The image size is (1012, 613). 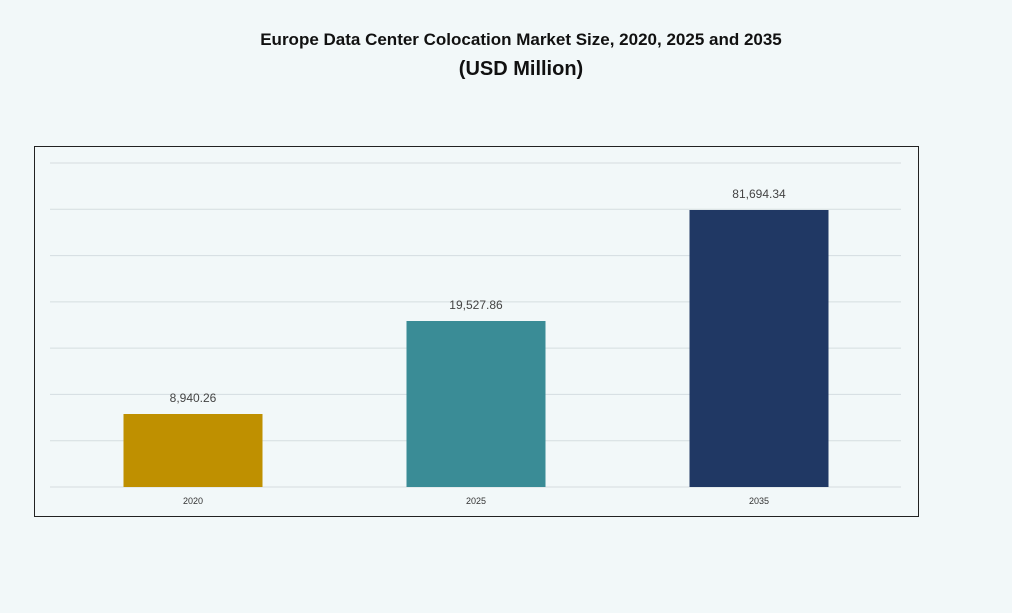 What do you see at coordinates (759, 194) in the screenshot?
I see `data-label-2035: 81,694.34` at bounding box center [759, 194].